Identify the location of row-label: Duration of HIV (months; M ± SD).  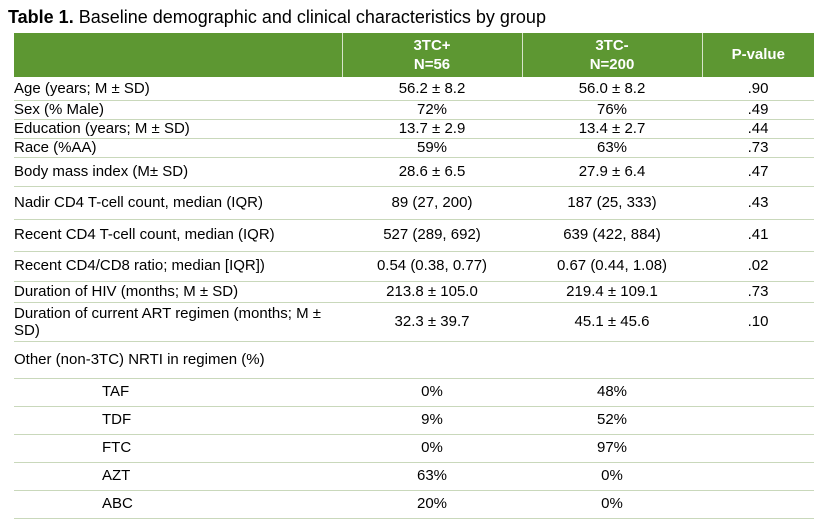
(178, 292).